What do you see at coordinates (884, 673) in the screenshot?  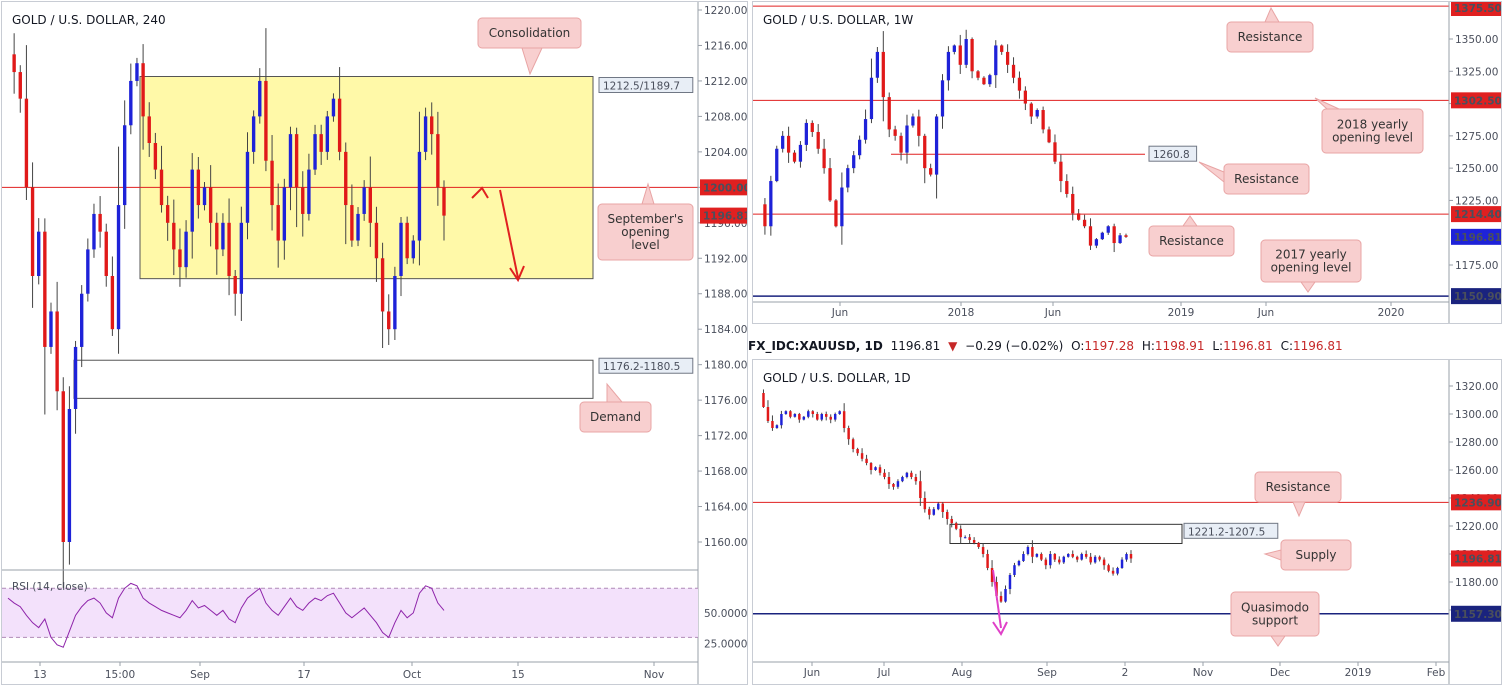 I see `daily-x-tick-label: Jul` at bounding box center [884, 673].